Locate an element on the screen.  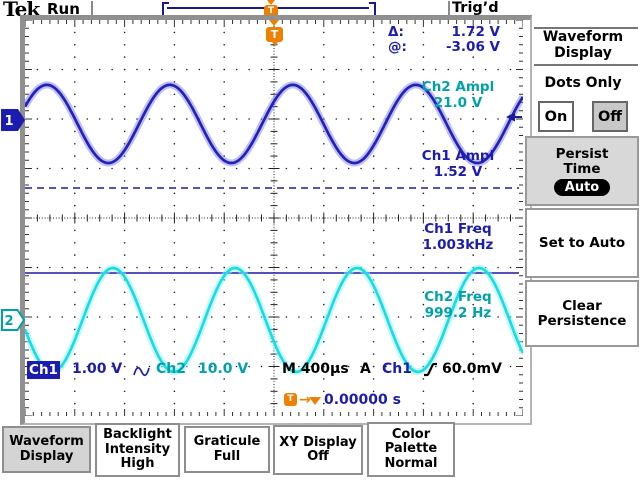
set-to-auto-button: Set to Auto is located at coordinates (582, 243).